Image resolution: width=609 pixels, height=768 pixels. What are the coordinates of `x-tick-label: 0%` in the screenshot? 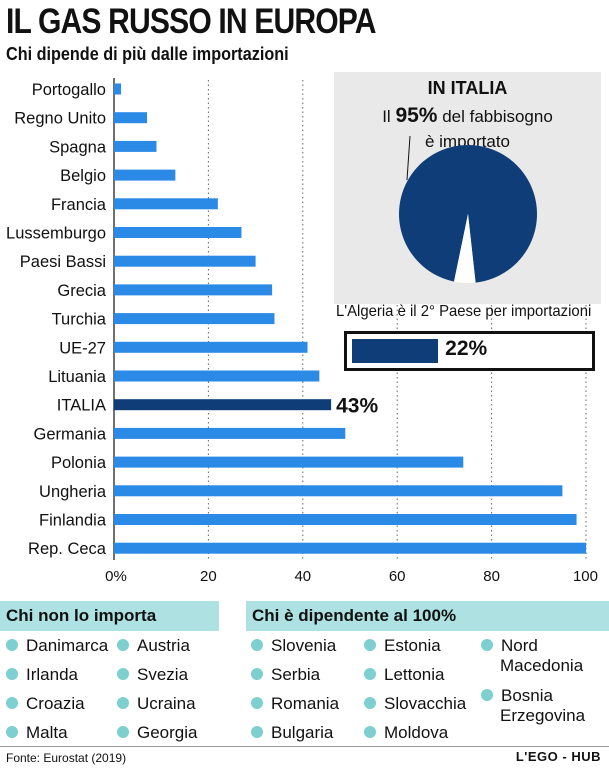 It's located at (116, 576).